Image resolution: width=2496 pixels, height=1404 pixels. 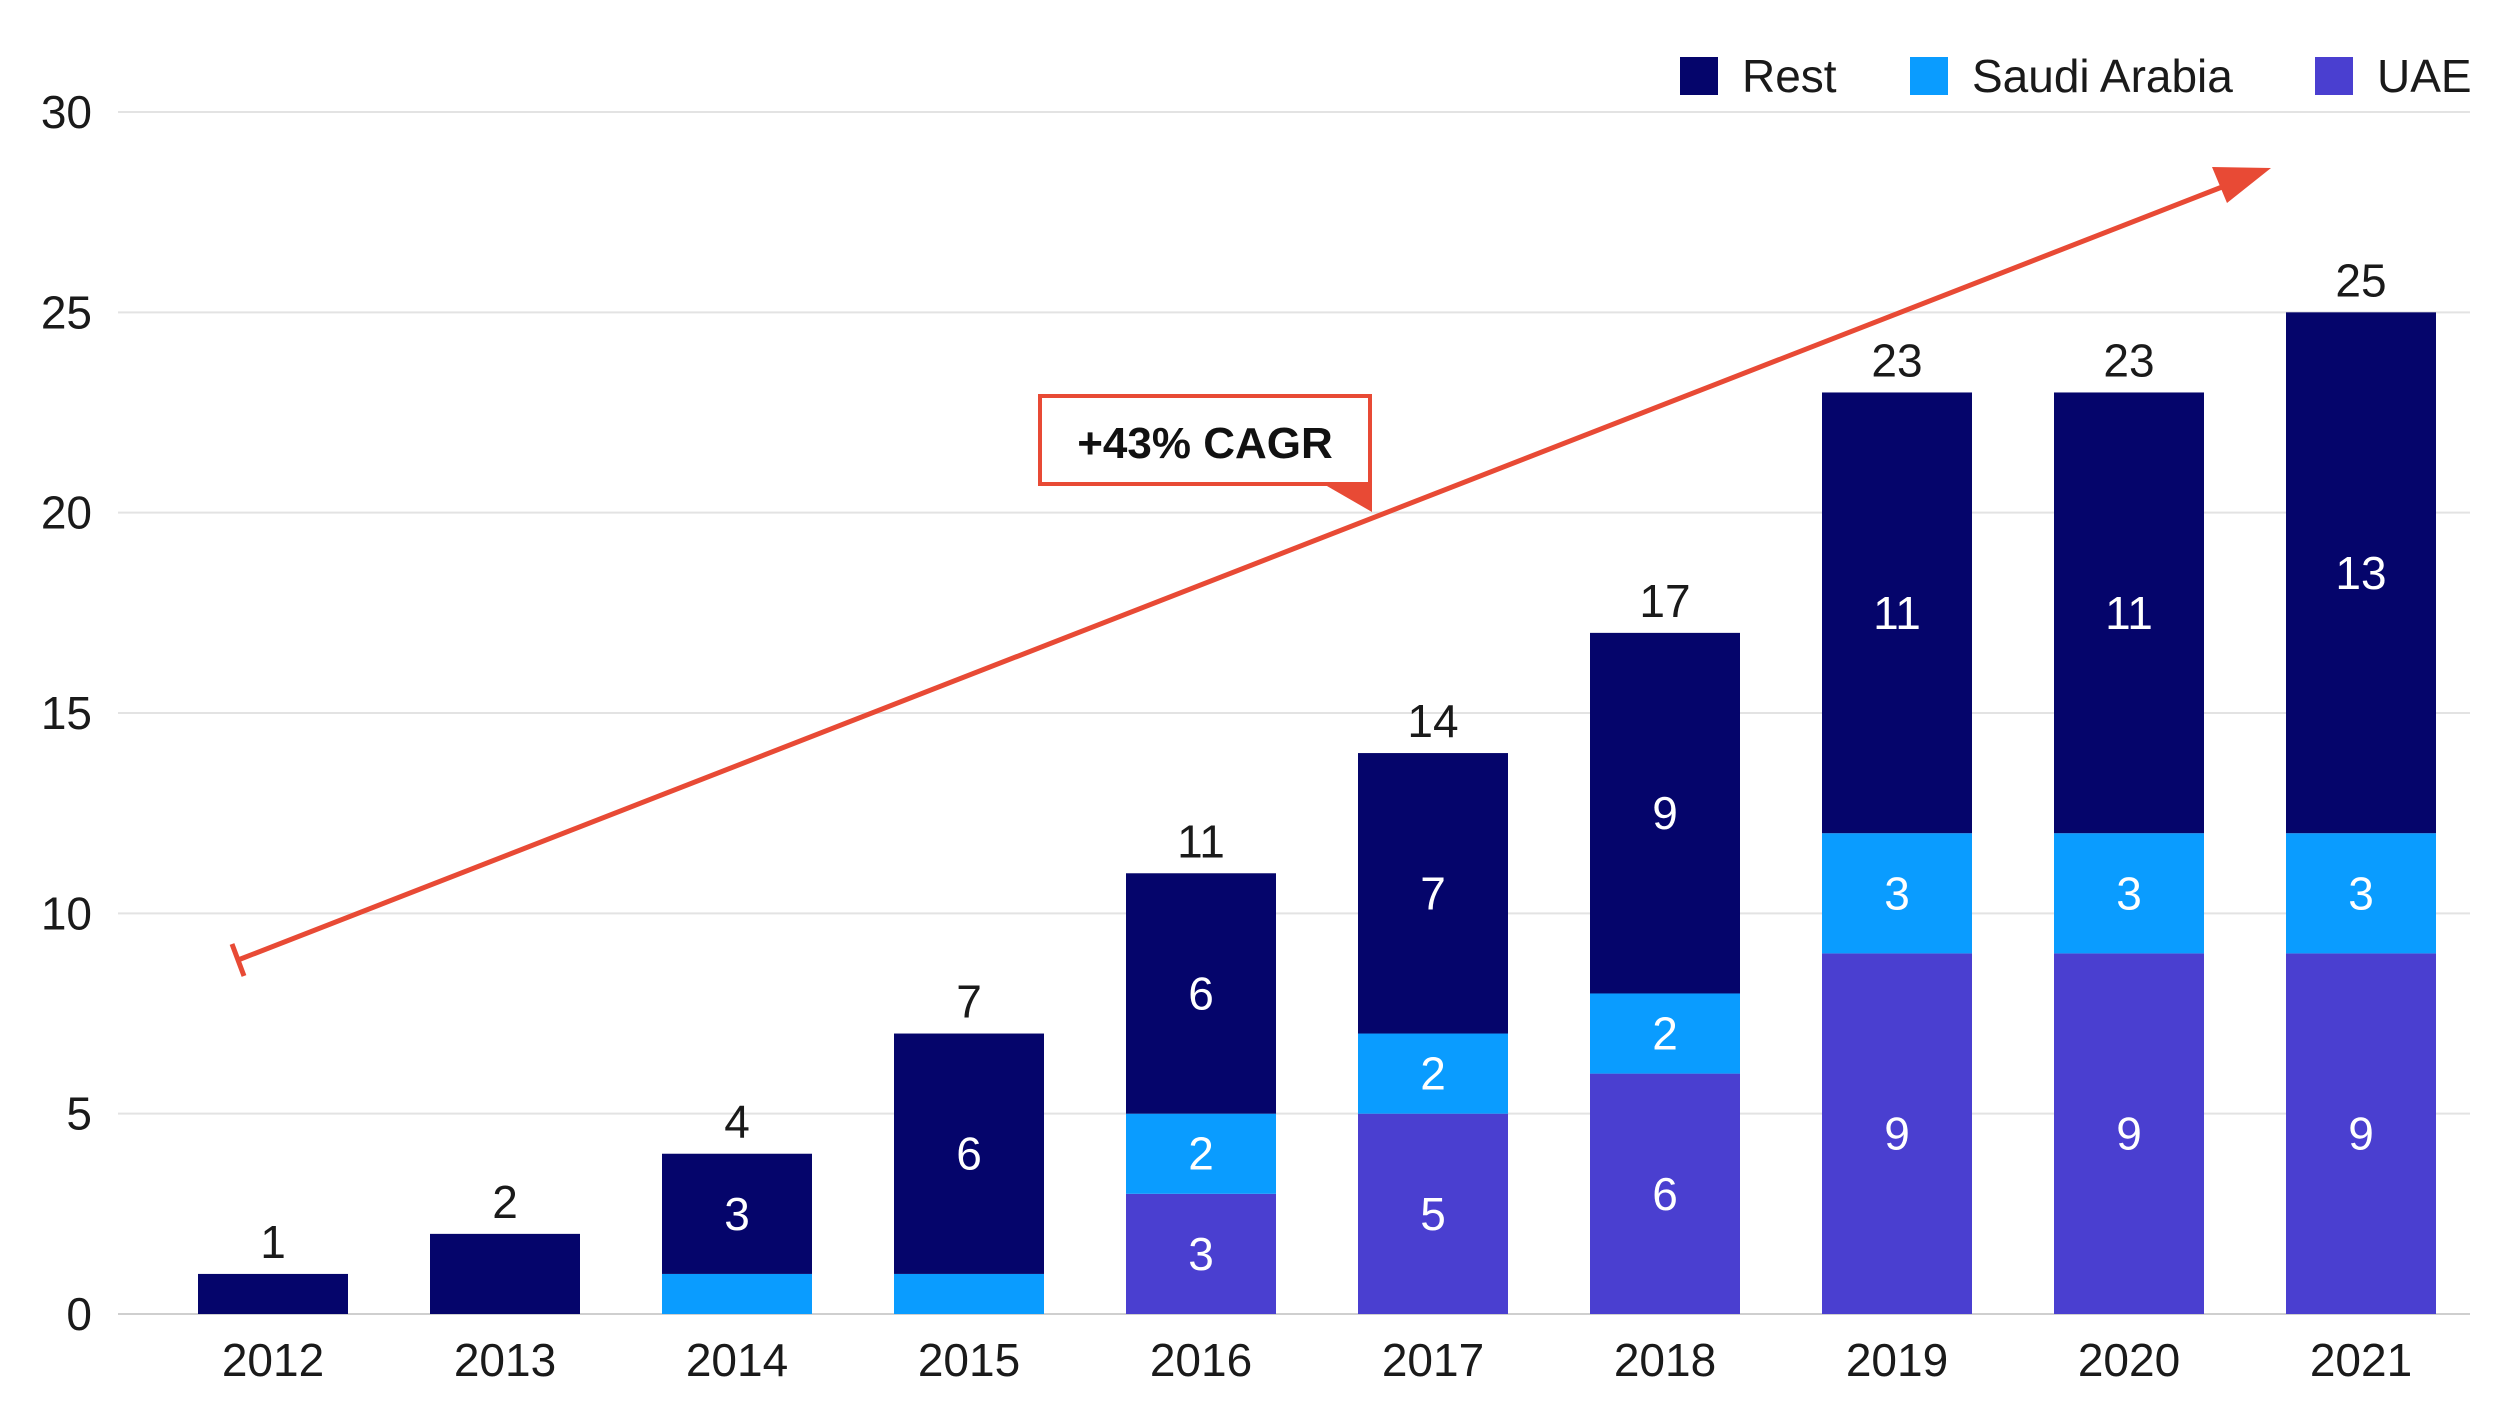 I want to click on x-tick-label: 2017, so click(x=1433, y=1360).